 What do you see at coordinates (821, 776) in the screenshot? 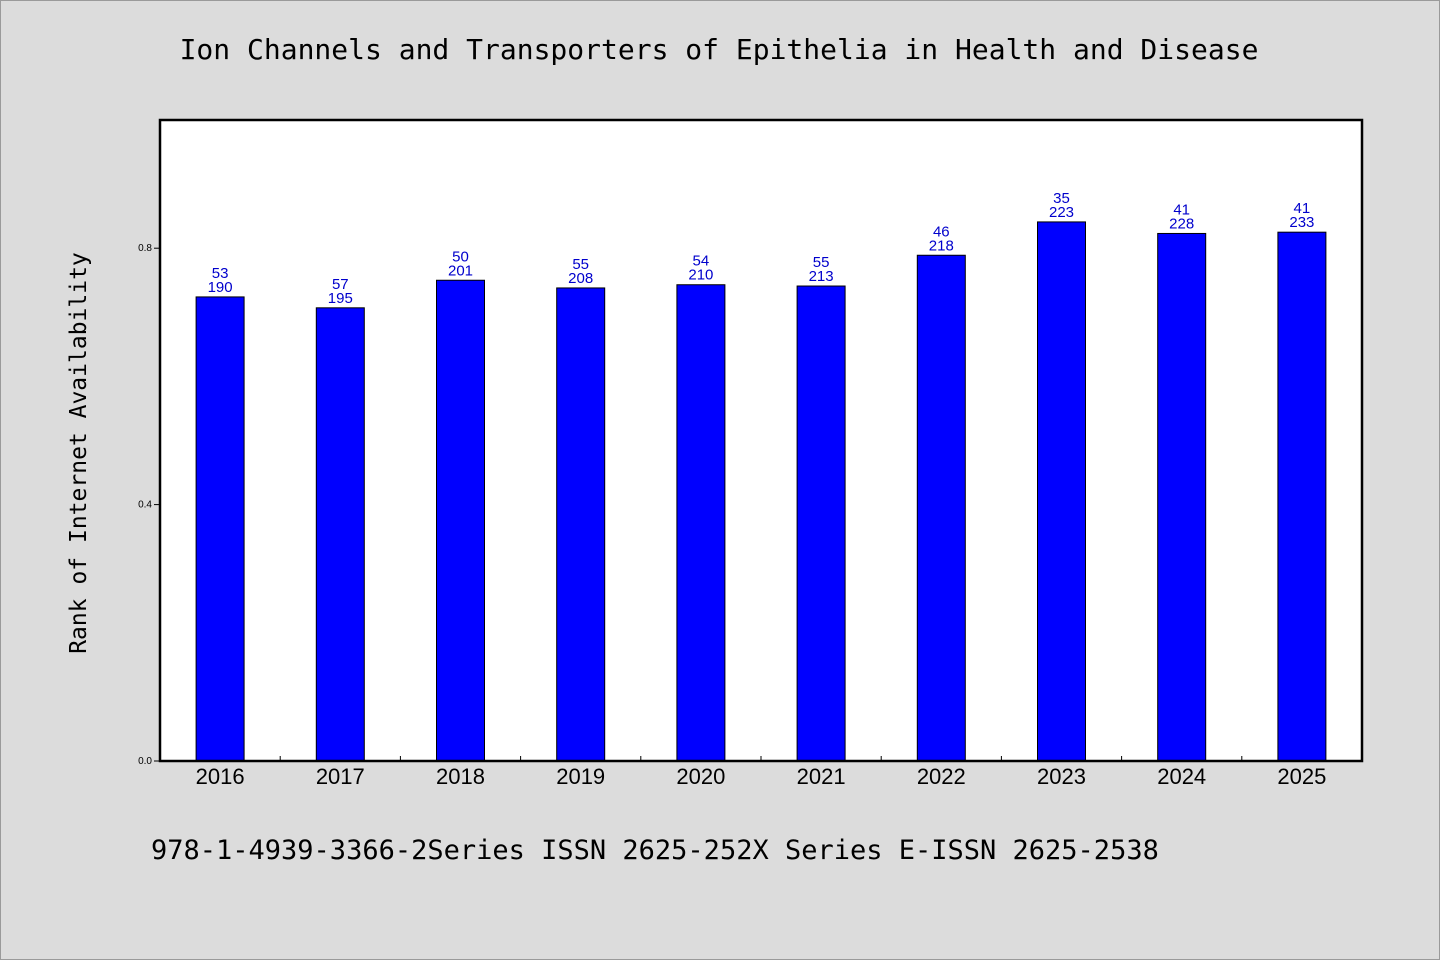
I see `x-tick-label: 2021` at bounding box center [821, 776].